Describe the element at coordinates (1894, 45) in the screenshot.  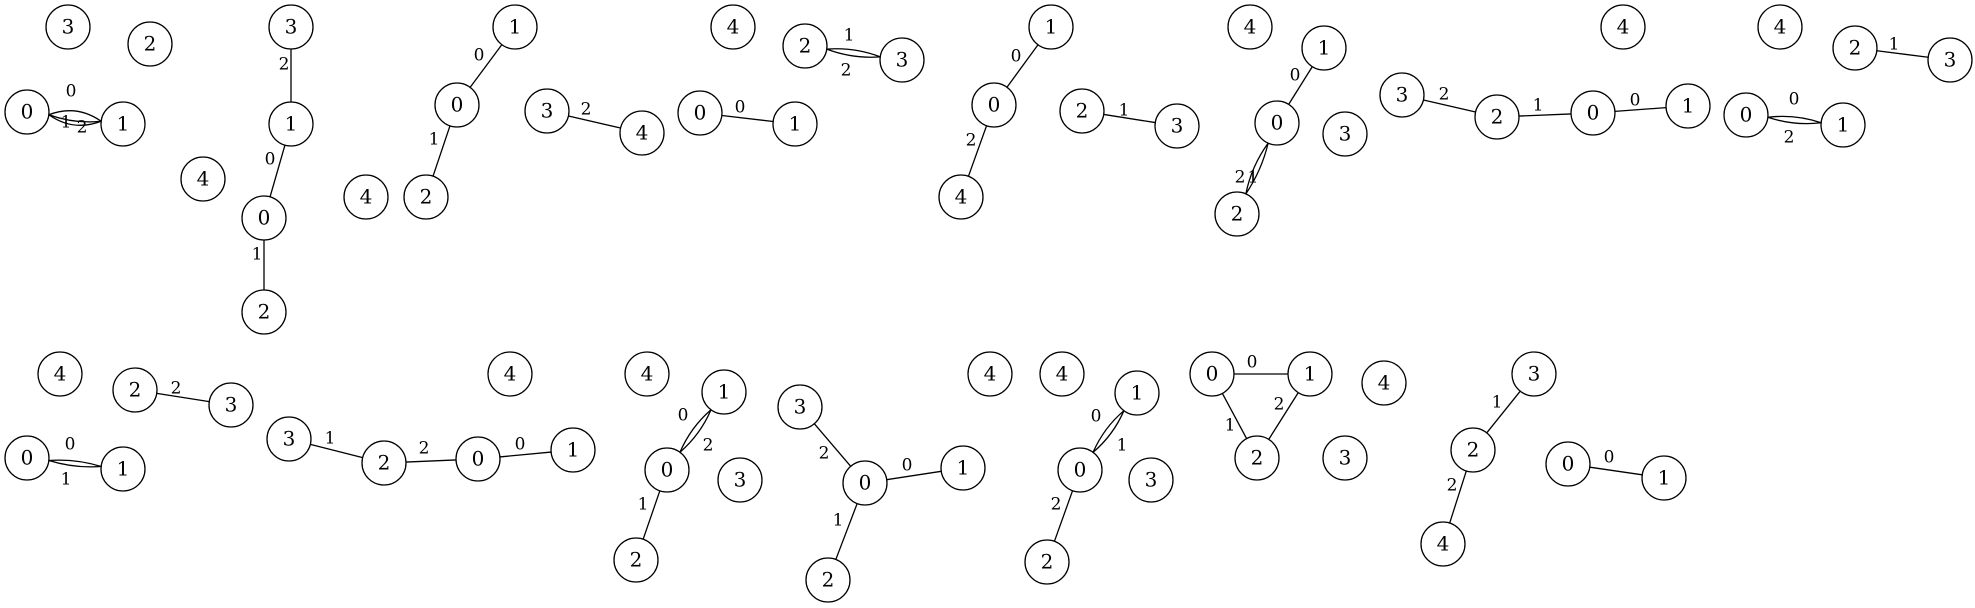
I see `edge-label-g10-0: 1` at that location.